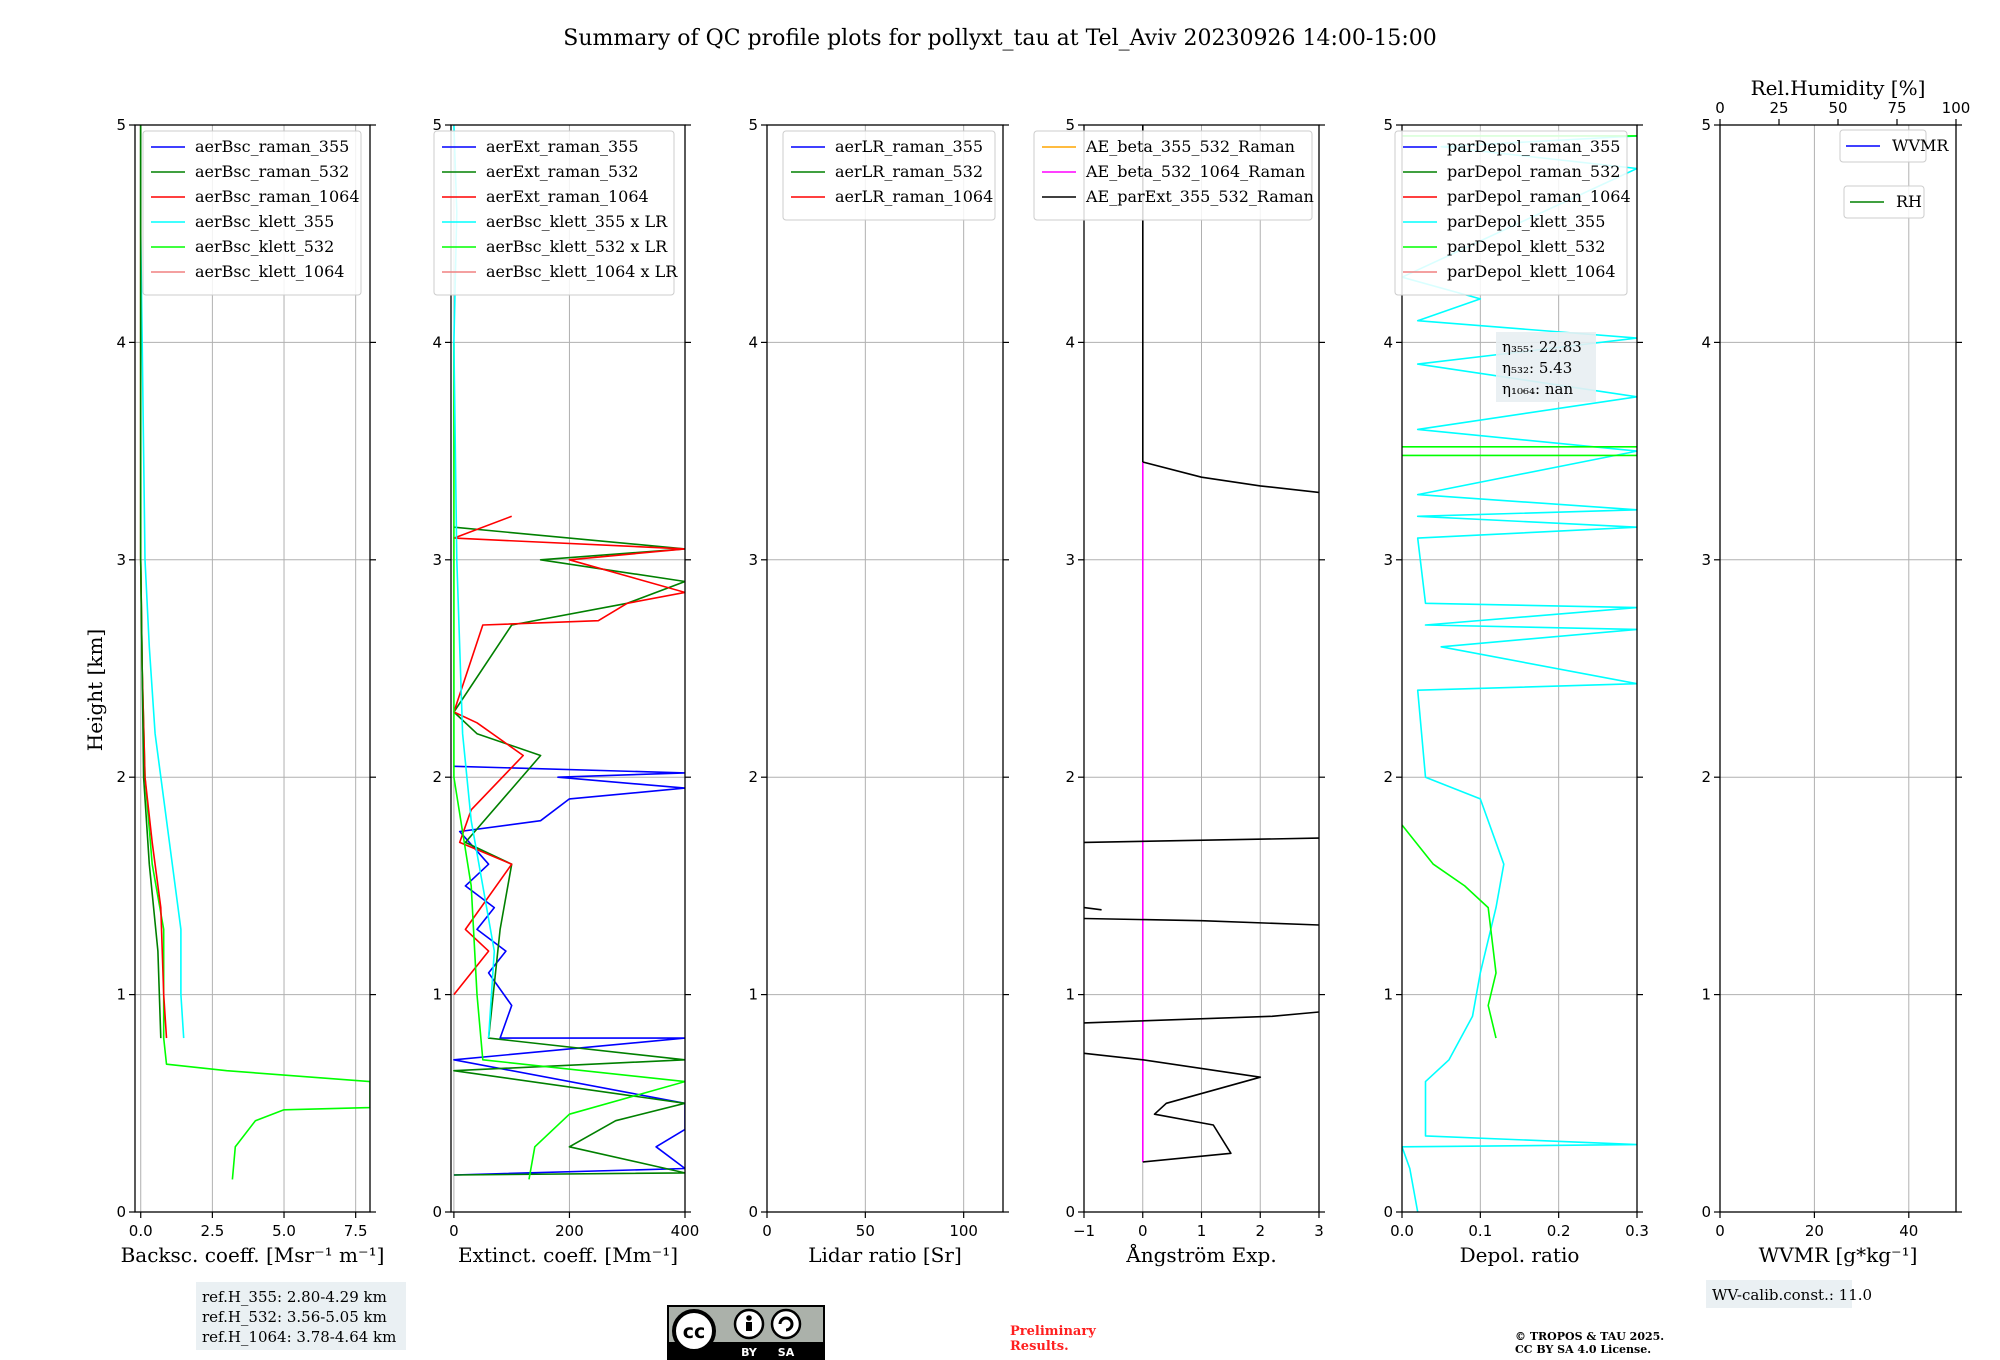  What do you see at coordinates (567, 196) in the screenshot?
I see `legend-entry: aerExt_raman_1064` at bounding box center [567, 196].